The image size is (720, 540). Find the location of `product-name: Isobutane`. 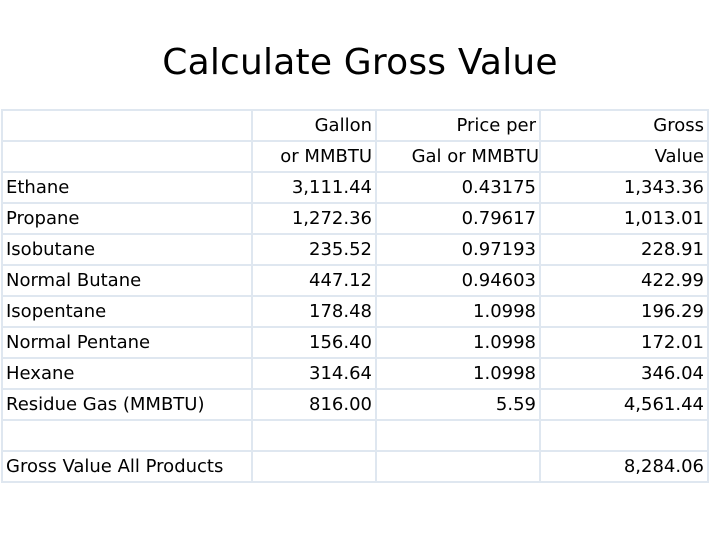

product-name: Isobutane is located at coordinates (127, 249).